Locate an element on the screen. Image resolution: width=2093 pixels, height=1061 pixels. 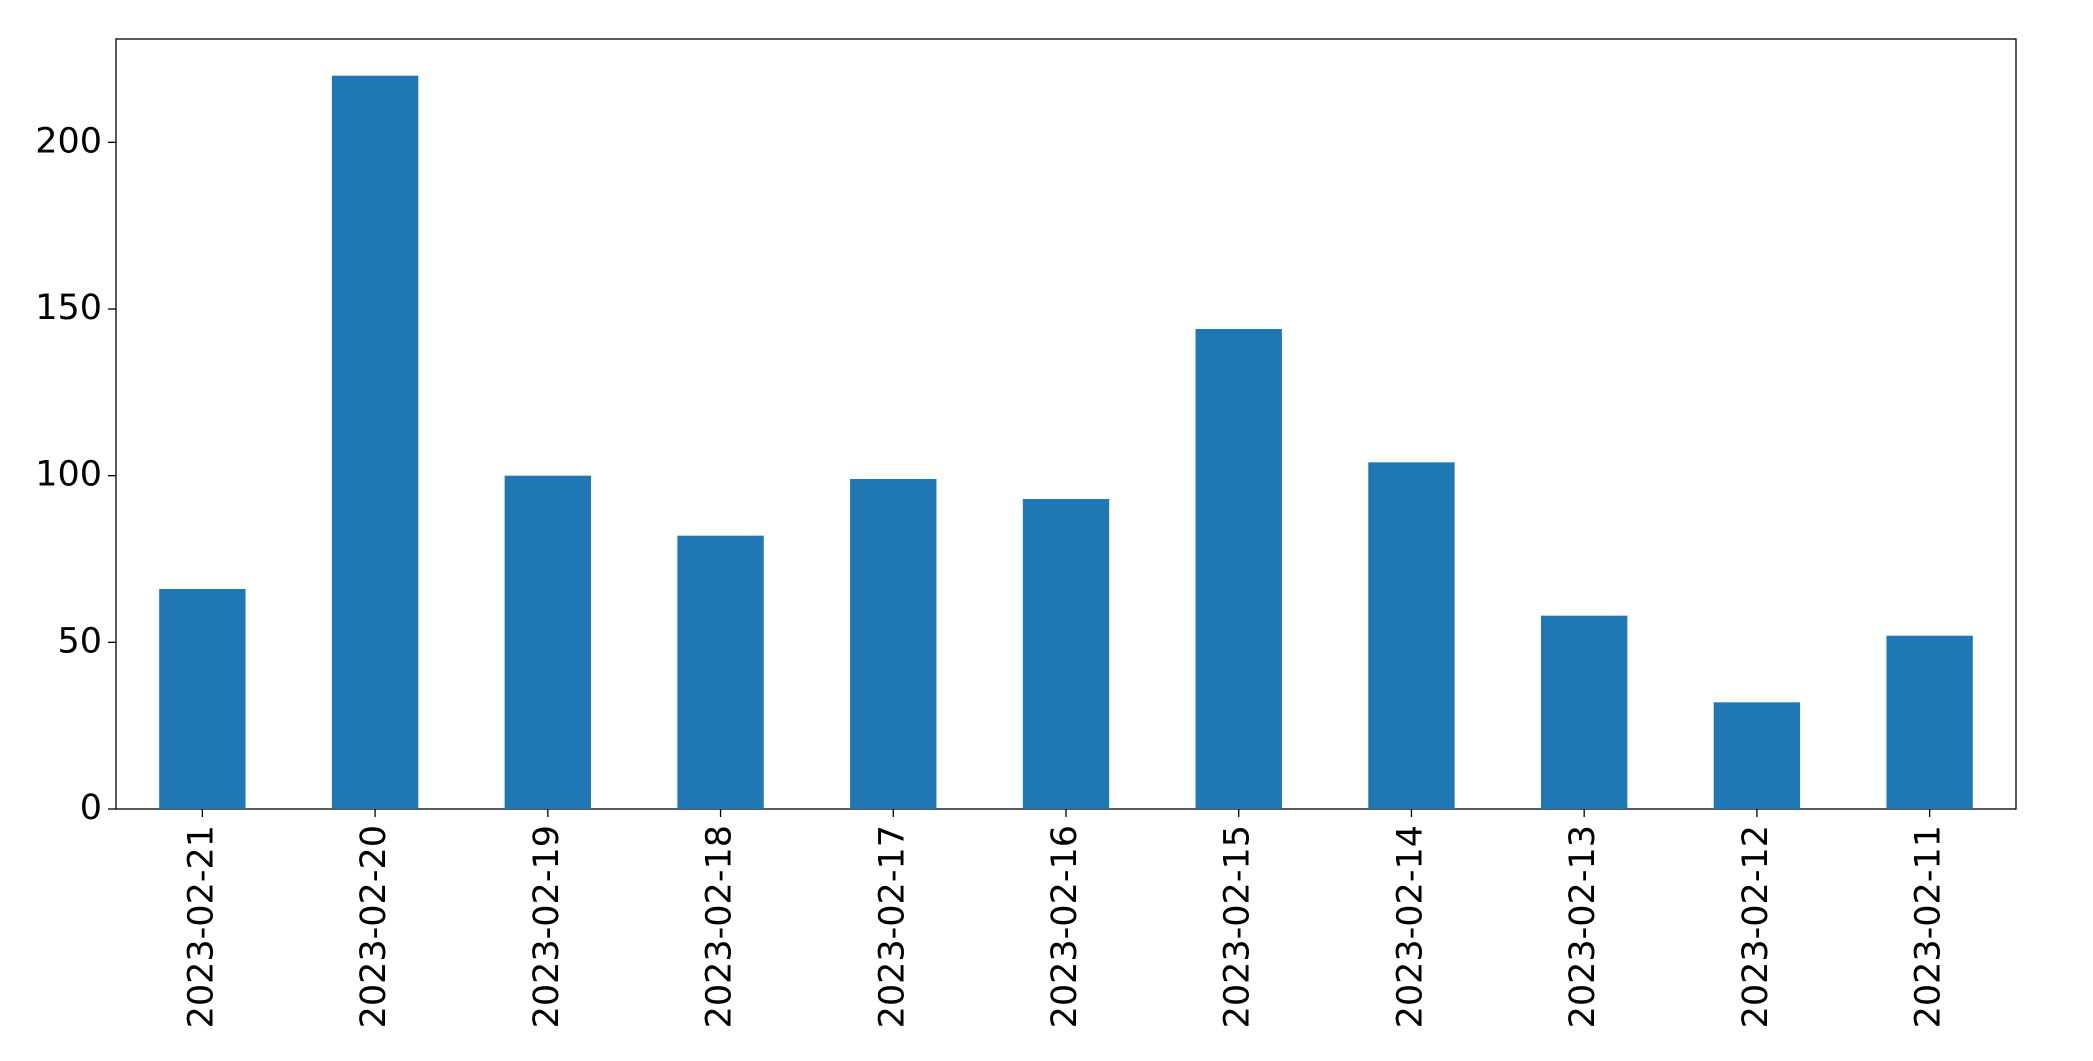
x-tick-label: 2023-02-21 is located at coordinates (201, 926).